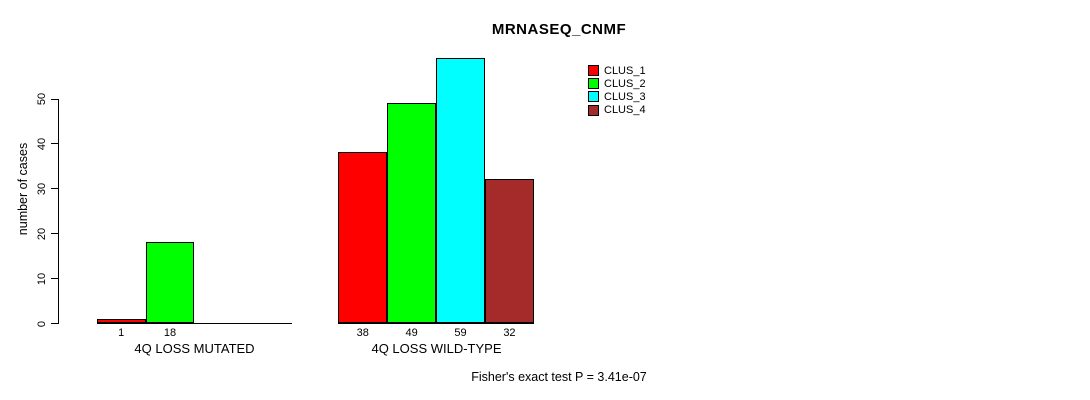 This screenshot has height=400, width=1090. I want to click on legend-item-clus_1: CLUS_1, so click(617, 70).